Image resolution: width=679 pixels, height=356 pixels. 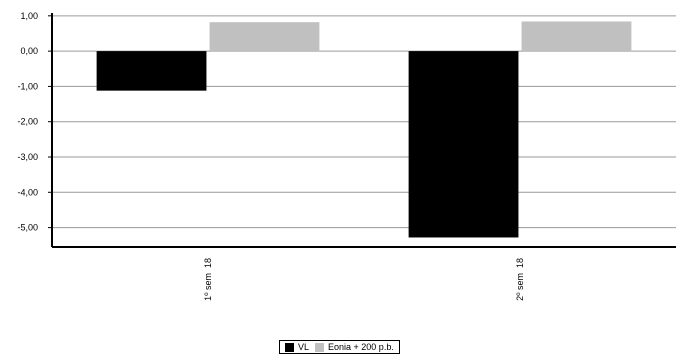 I want to click on x-category-label: 2º sem 18, so click(x=520, y=279).